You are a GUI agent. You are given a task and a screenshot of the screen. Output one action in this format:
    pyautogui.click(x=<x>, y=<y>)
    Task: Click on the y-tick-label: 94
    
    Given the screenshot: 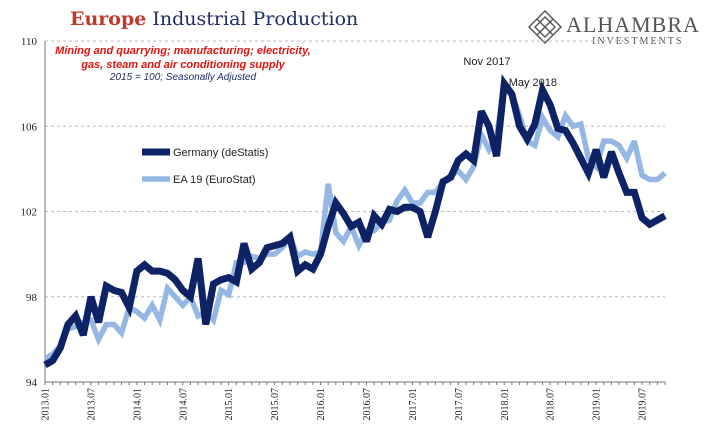 What is the action you would take?
    pyautogui.click(x=32, y=383)
    